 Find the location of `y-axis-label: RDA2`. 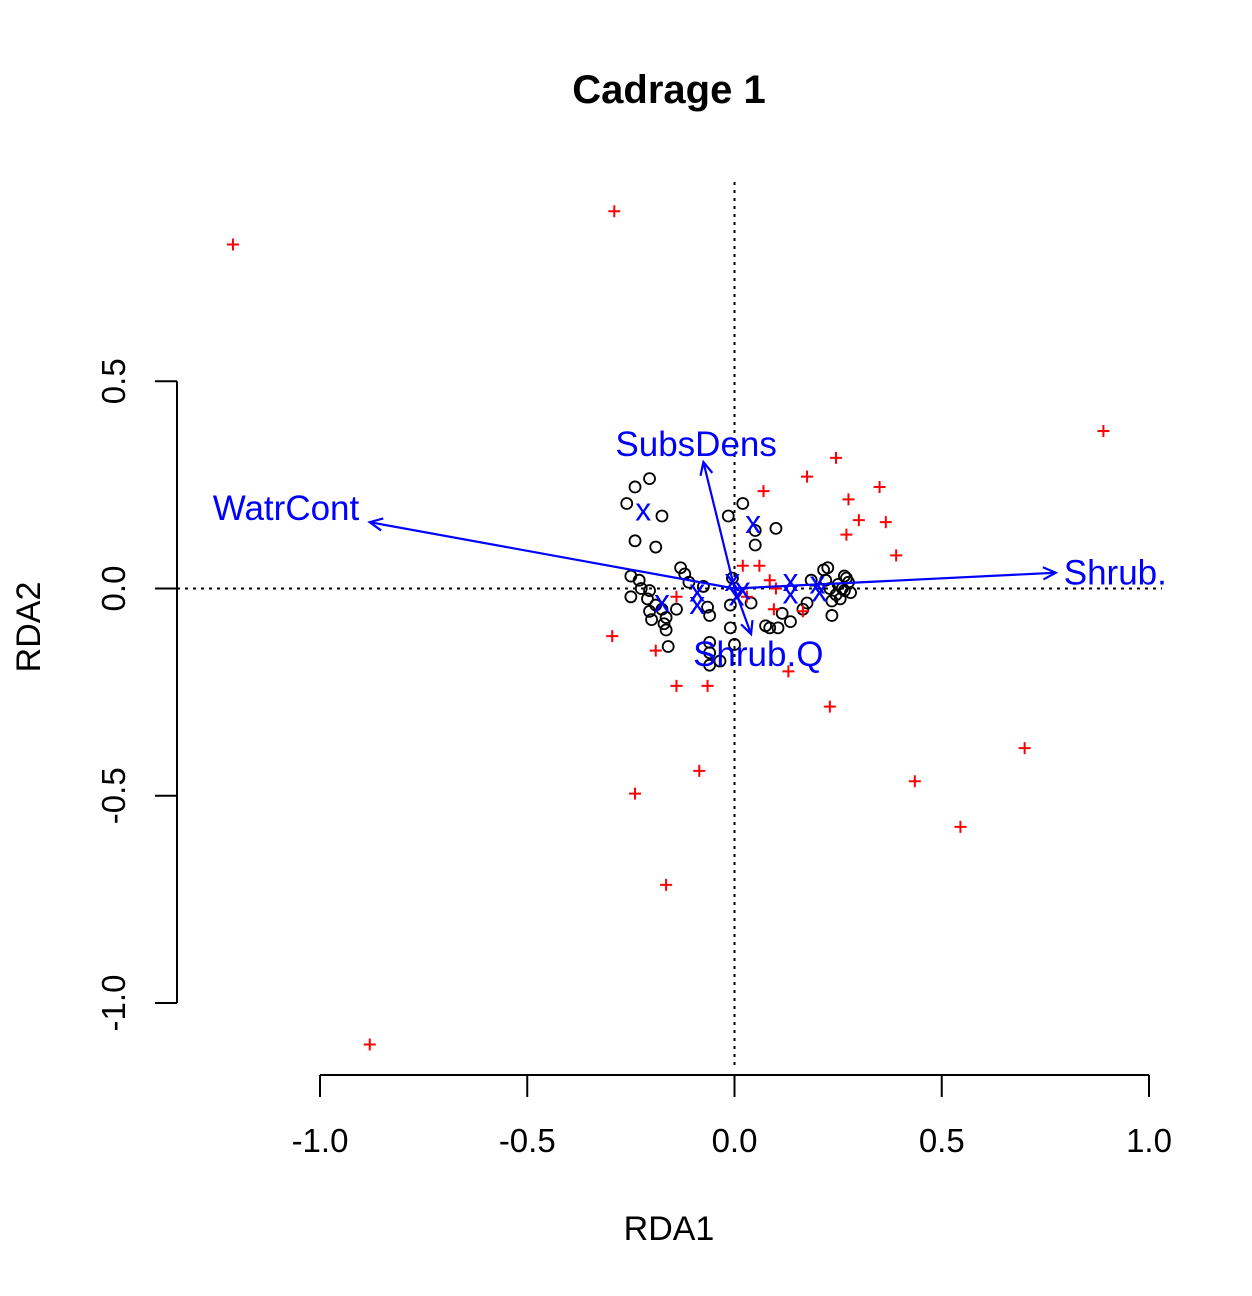

y-axis-label: RDA2 is located at coordinates (29, 627).